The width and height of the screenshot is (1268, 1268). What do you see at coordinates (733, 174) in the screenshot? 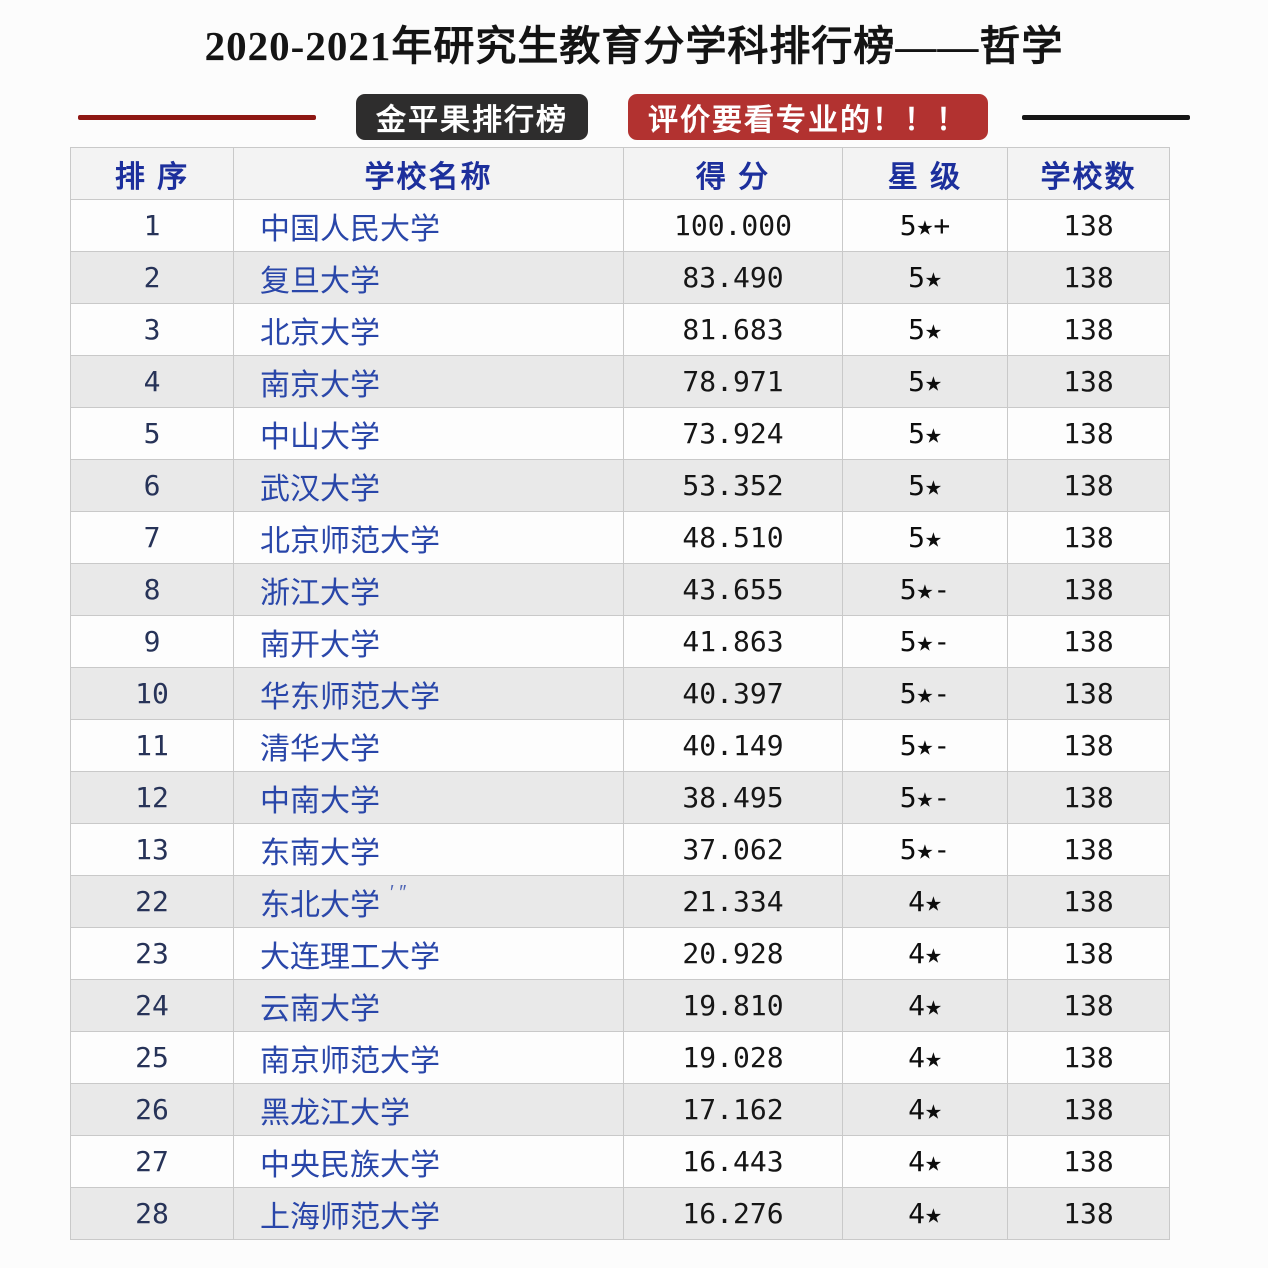
I see `header-score: 得 分` at bounding box center [733, 174].